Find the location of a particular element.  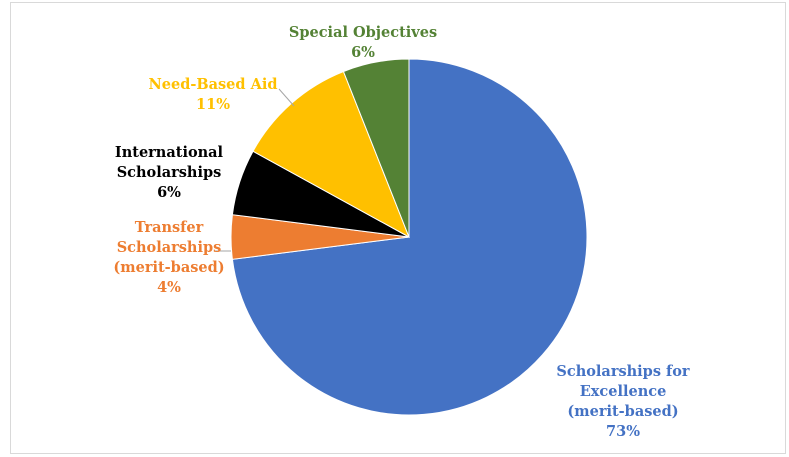

slice-label-3: Need-Based Aid 11% is located at coordinates (213, 94).